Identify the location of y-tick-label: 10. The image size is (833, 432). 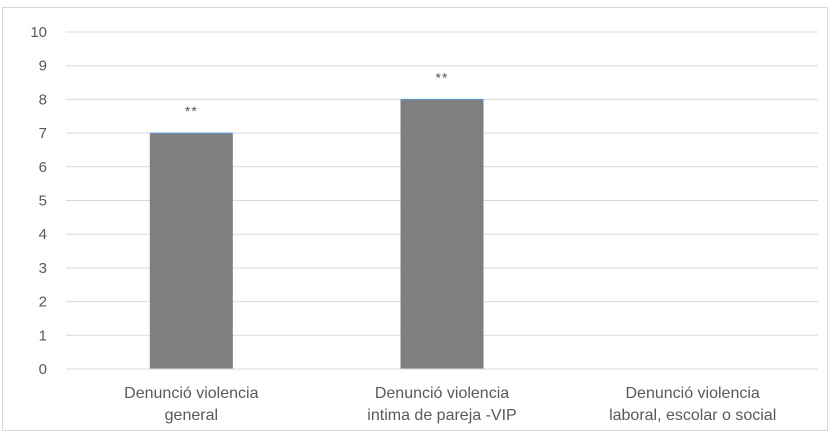
(38, 32).